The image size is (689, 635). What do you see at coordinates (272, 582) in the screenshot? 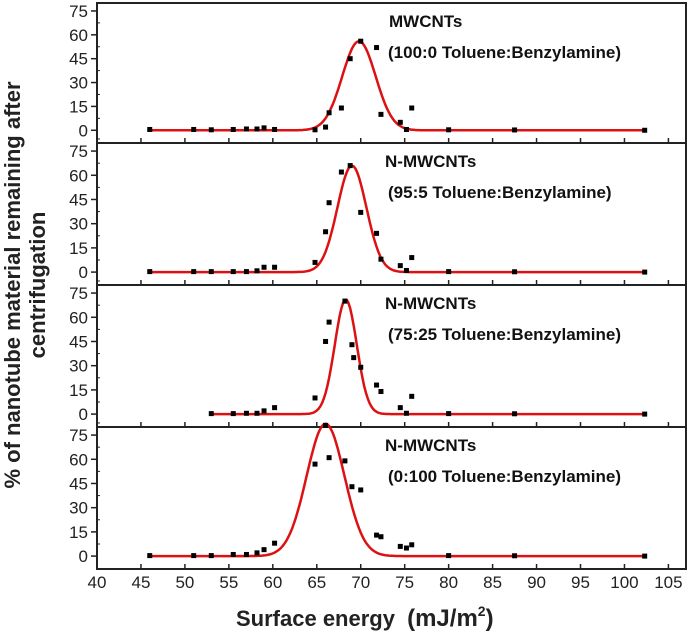
I see `x-tick-label: 60` at bounding box center [272, 582].